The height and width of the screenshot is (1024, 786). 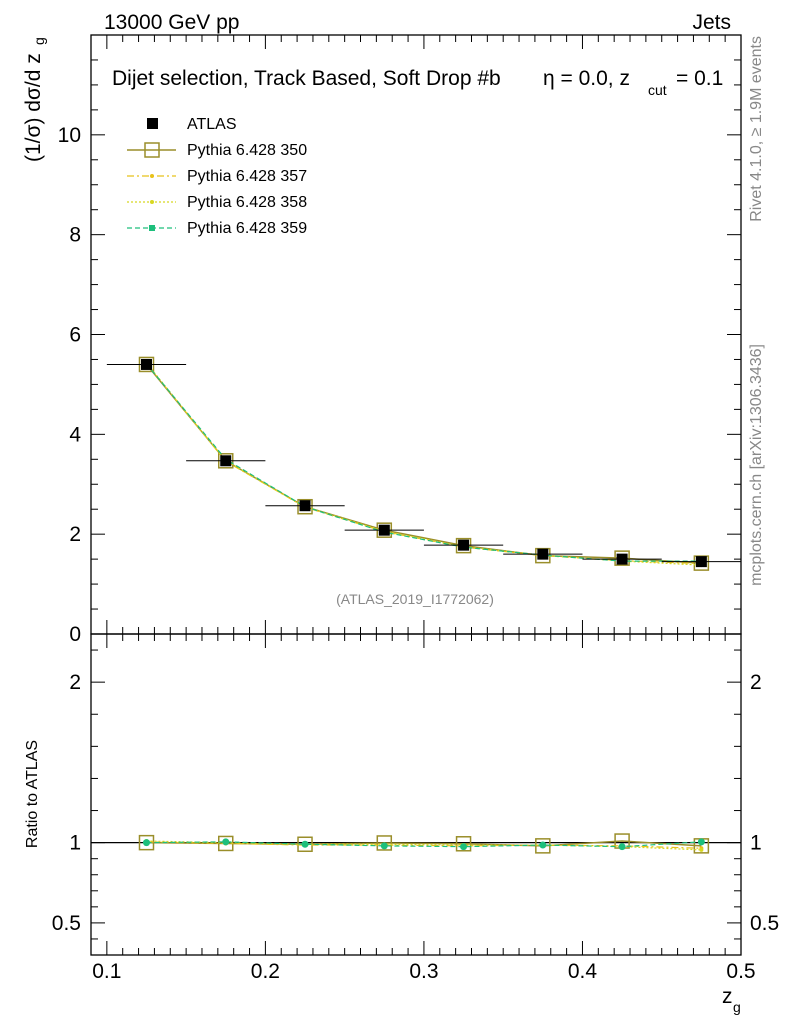 What do you see at coordinates (247, 176) in the screenshot?
I see `legend-357-label: Pythia 6.428 357` at bounding box center [247, 176].